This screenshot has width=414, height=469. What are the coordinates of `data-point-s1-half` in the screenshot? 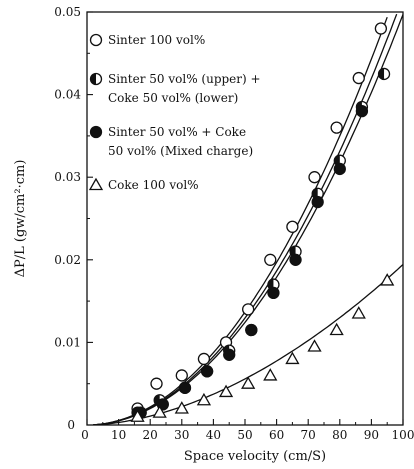 It's located at (381, 74).